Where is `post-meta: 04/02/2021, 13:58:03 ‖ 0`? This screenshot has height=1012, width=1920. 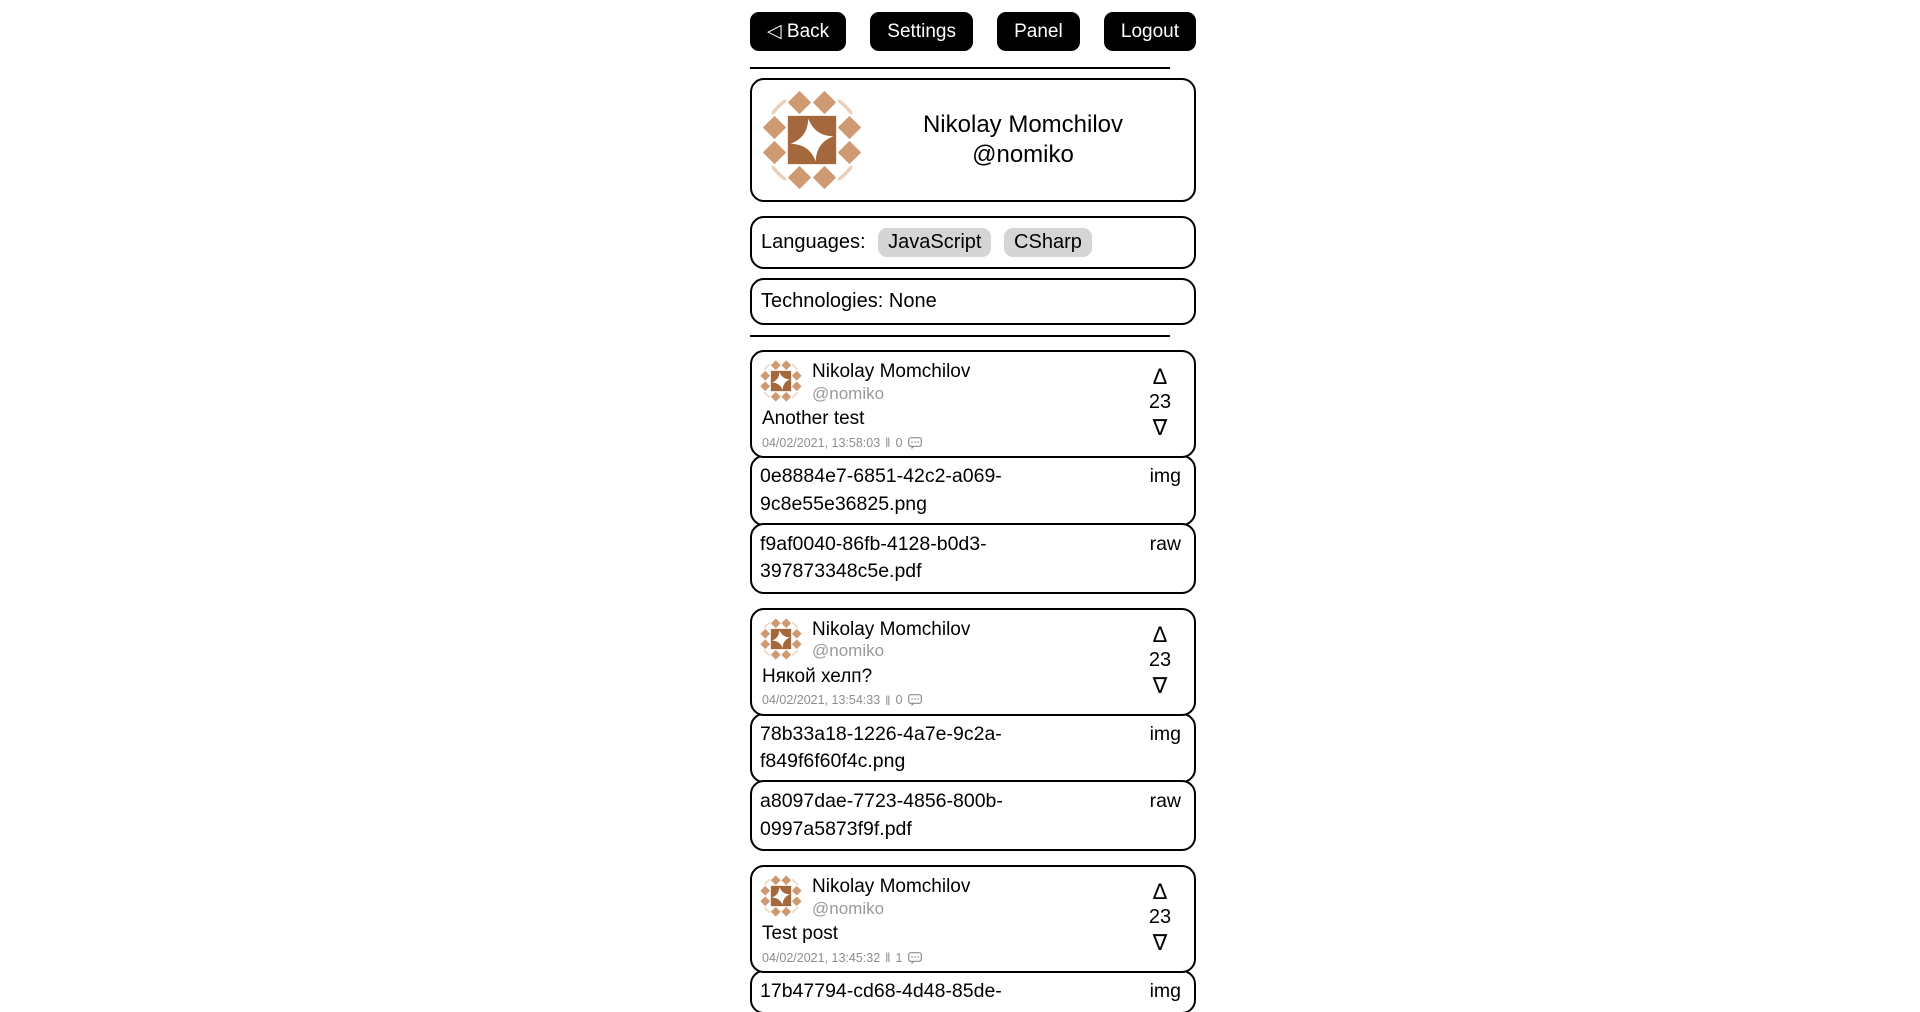 post-meta: 04/02/2021, 13:58:03 ‖ 0 is located at coordinates (950, 442).